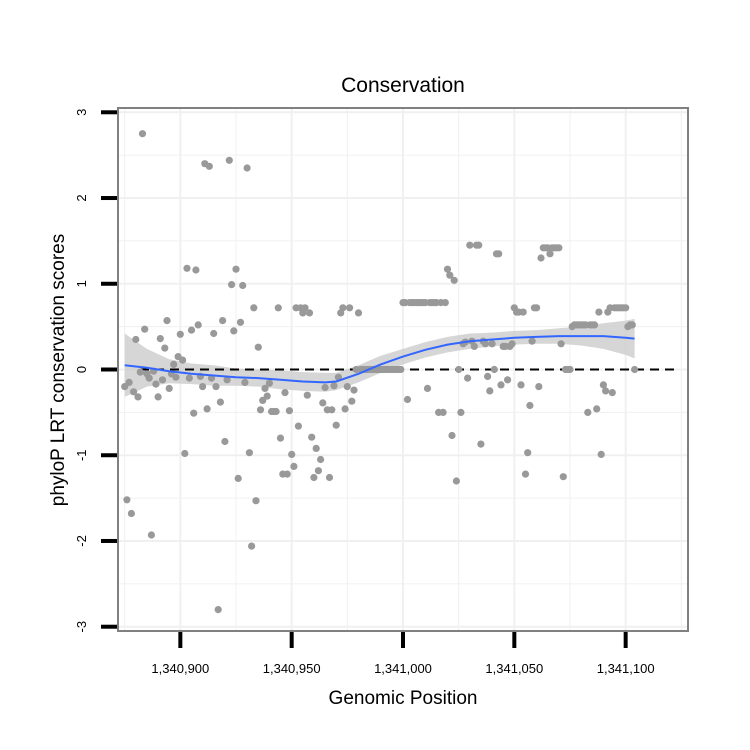  Describe the element at coordinates (180, 668) in the screenshot. I see `x-tick-label: 1,340,900` at that location.